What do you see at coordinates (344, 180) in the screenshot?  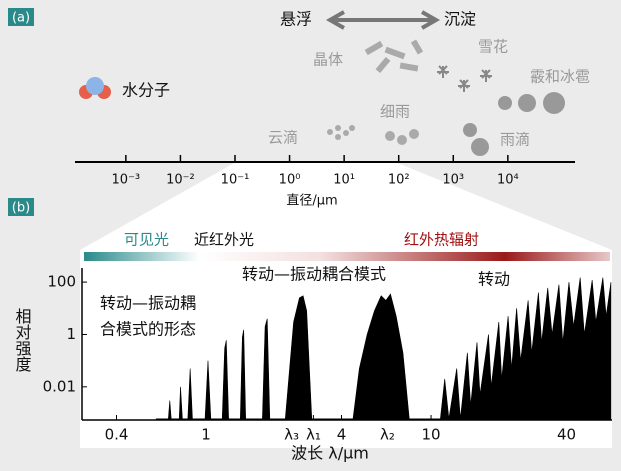 I see `x-tick-label: 10¹` at bounding box center [344, 180].